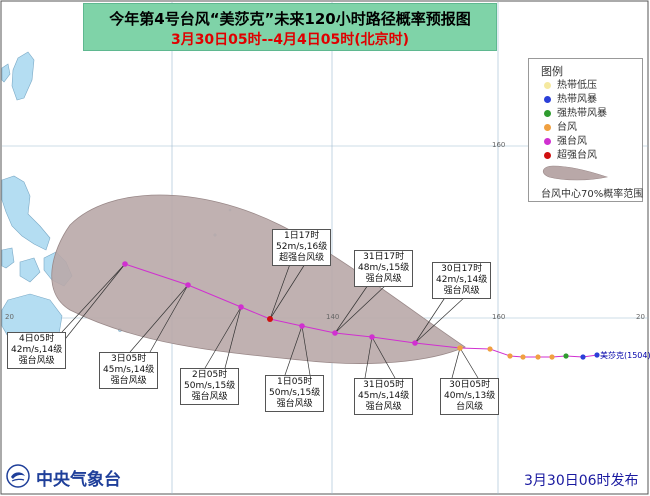  I want to click on severe-tropical-storm-icon, so click(547, 113).